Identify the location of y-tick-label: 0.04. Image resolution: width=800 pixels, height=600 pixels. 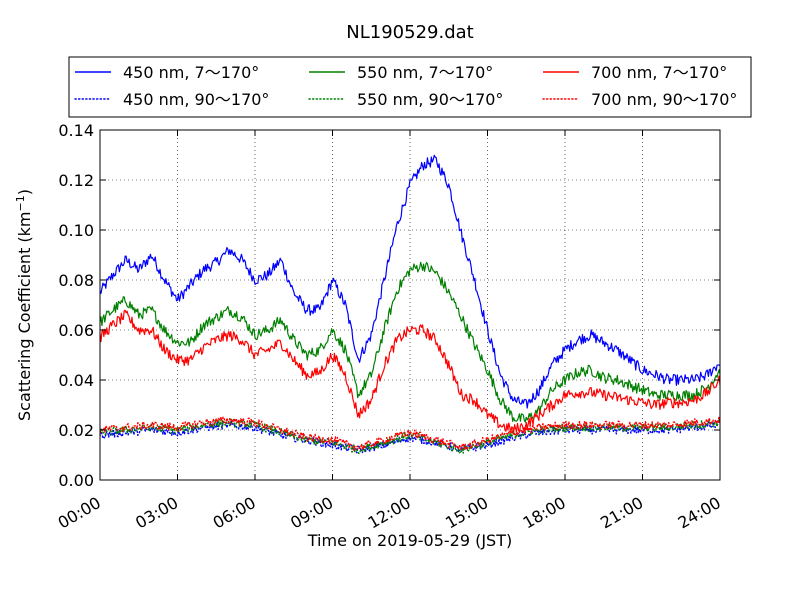
(76, 380).